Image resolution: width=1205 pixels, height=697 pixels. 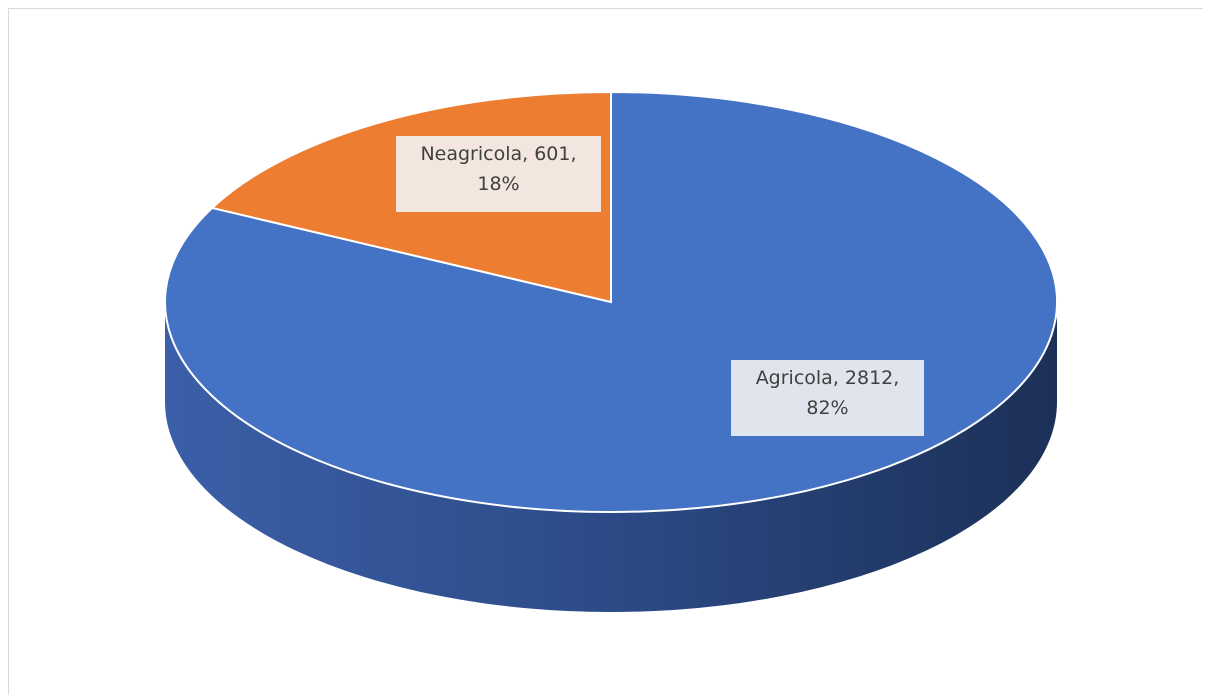 I want to click on data-label-neagricola-line2: 18%, so click(x=498, y=184).